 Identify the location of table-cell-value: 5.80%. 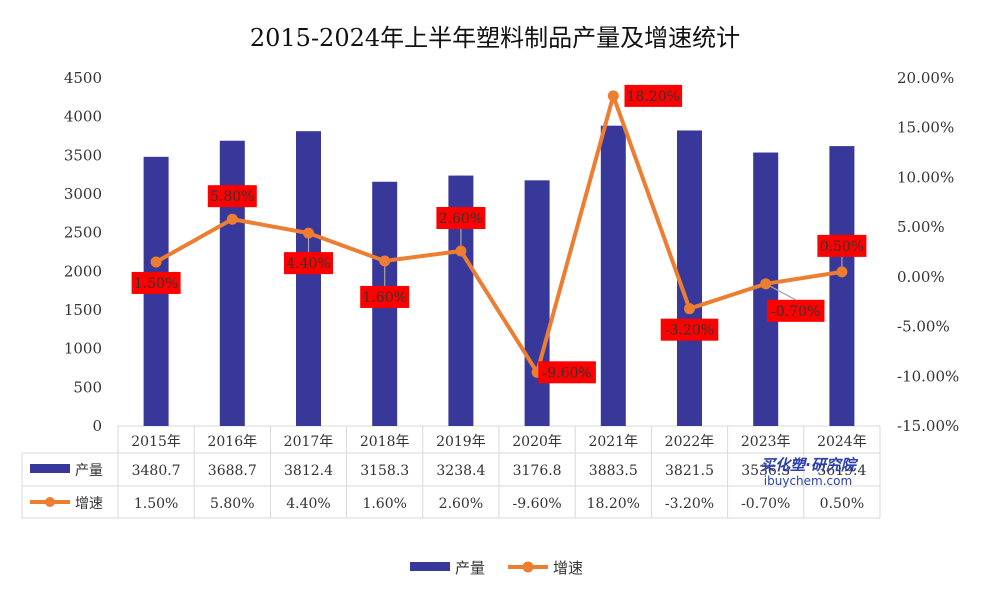
(232, 504).